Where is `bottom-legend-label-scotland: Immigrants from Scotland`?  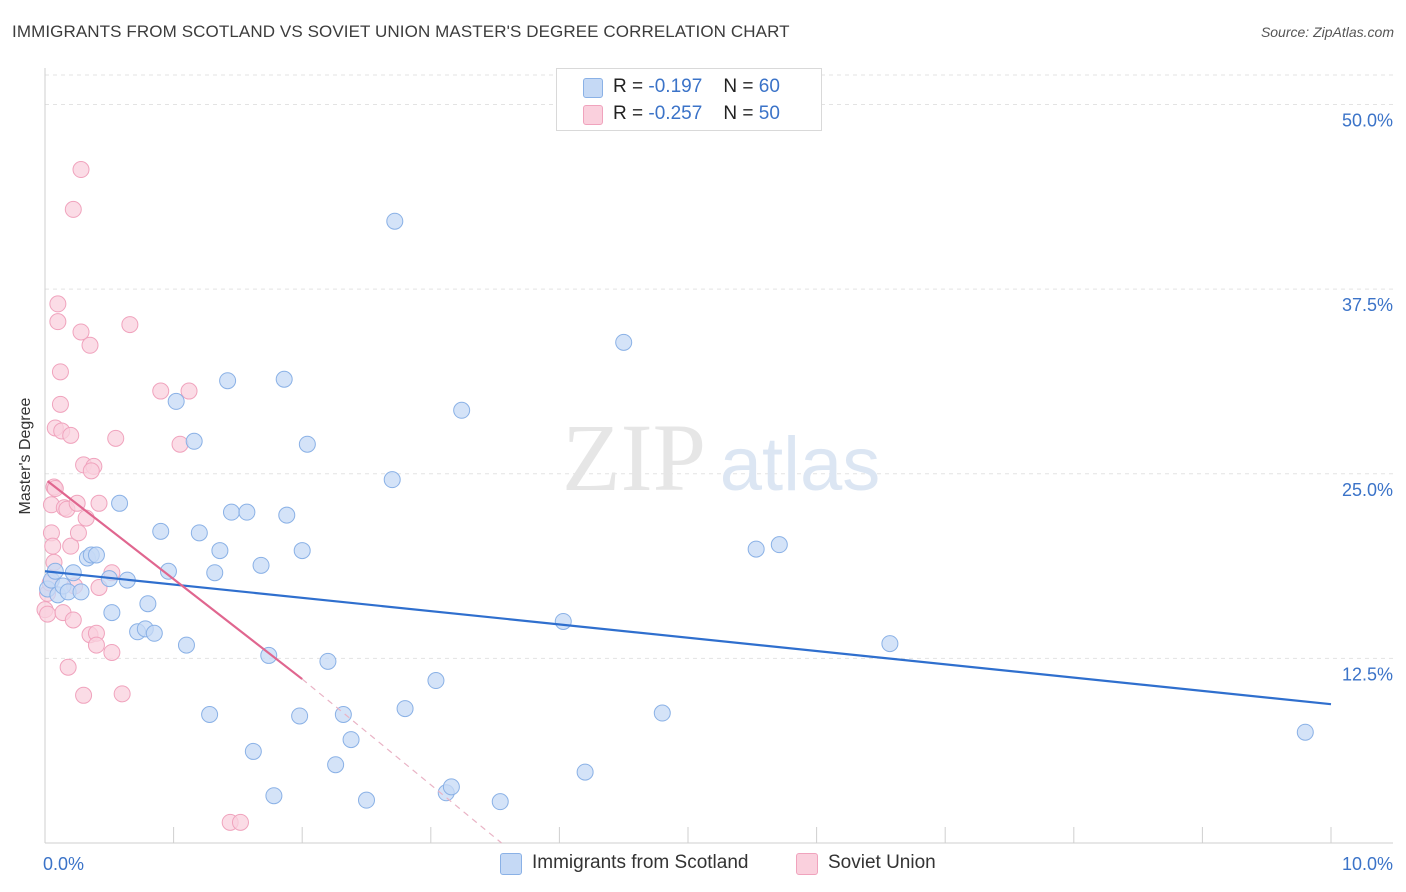
bottom-legend-label-scotland: Immigrants from Scotland is located at coordinates (640, 862).